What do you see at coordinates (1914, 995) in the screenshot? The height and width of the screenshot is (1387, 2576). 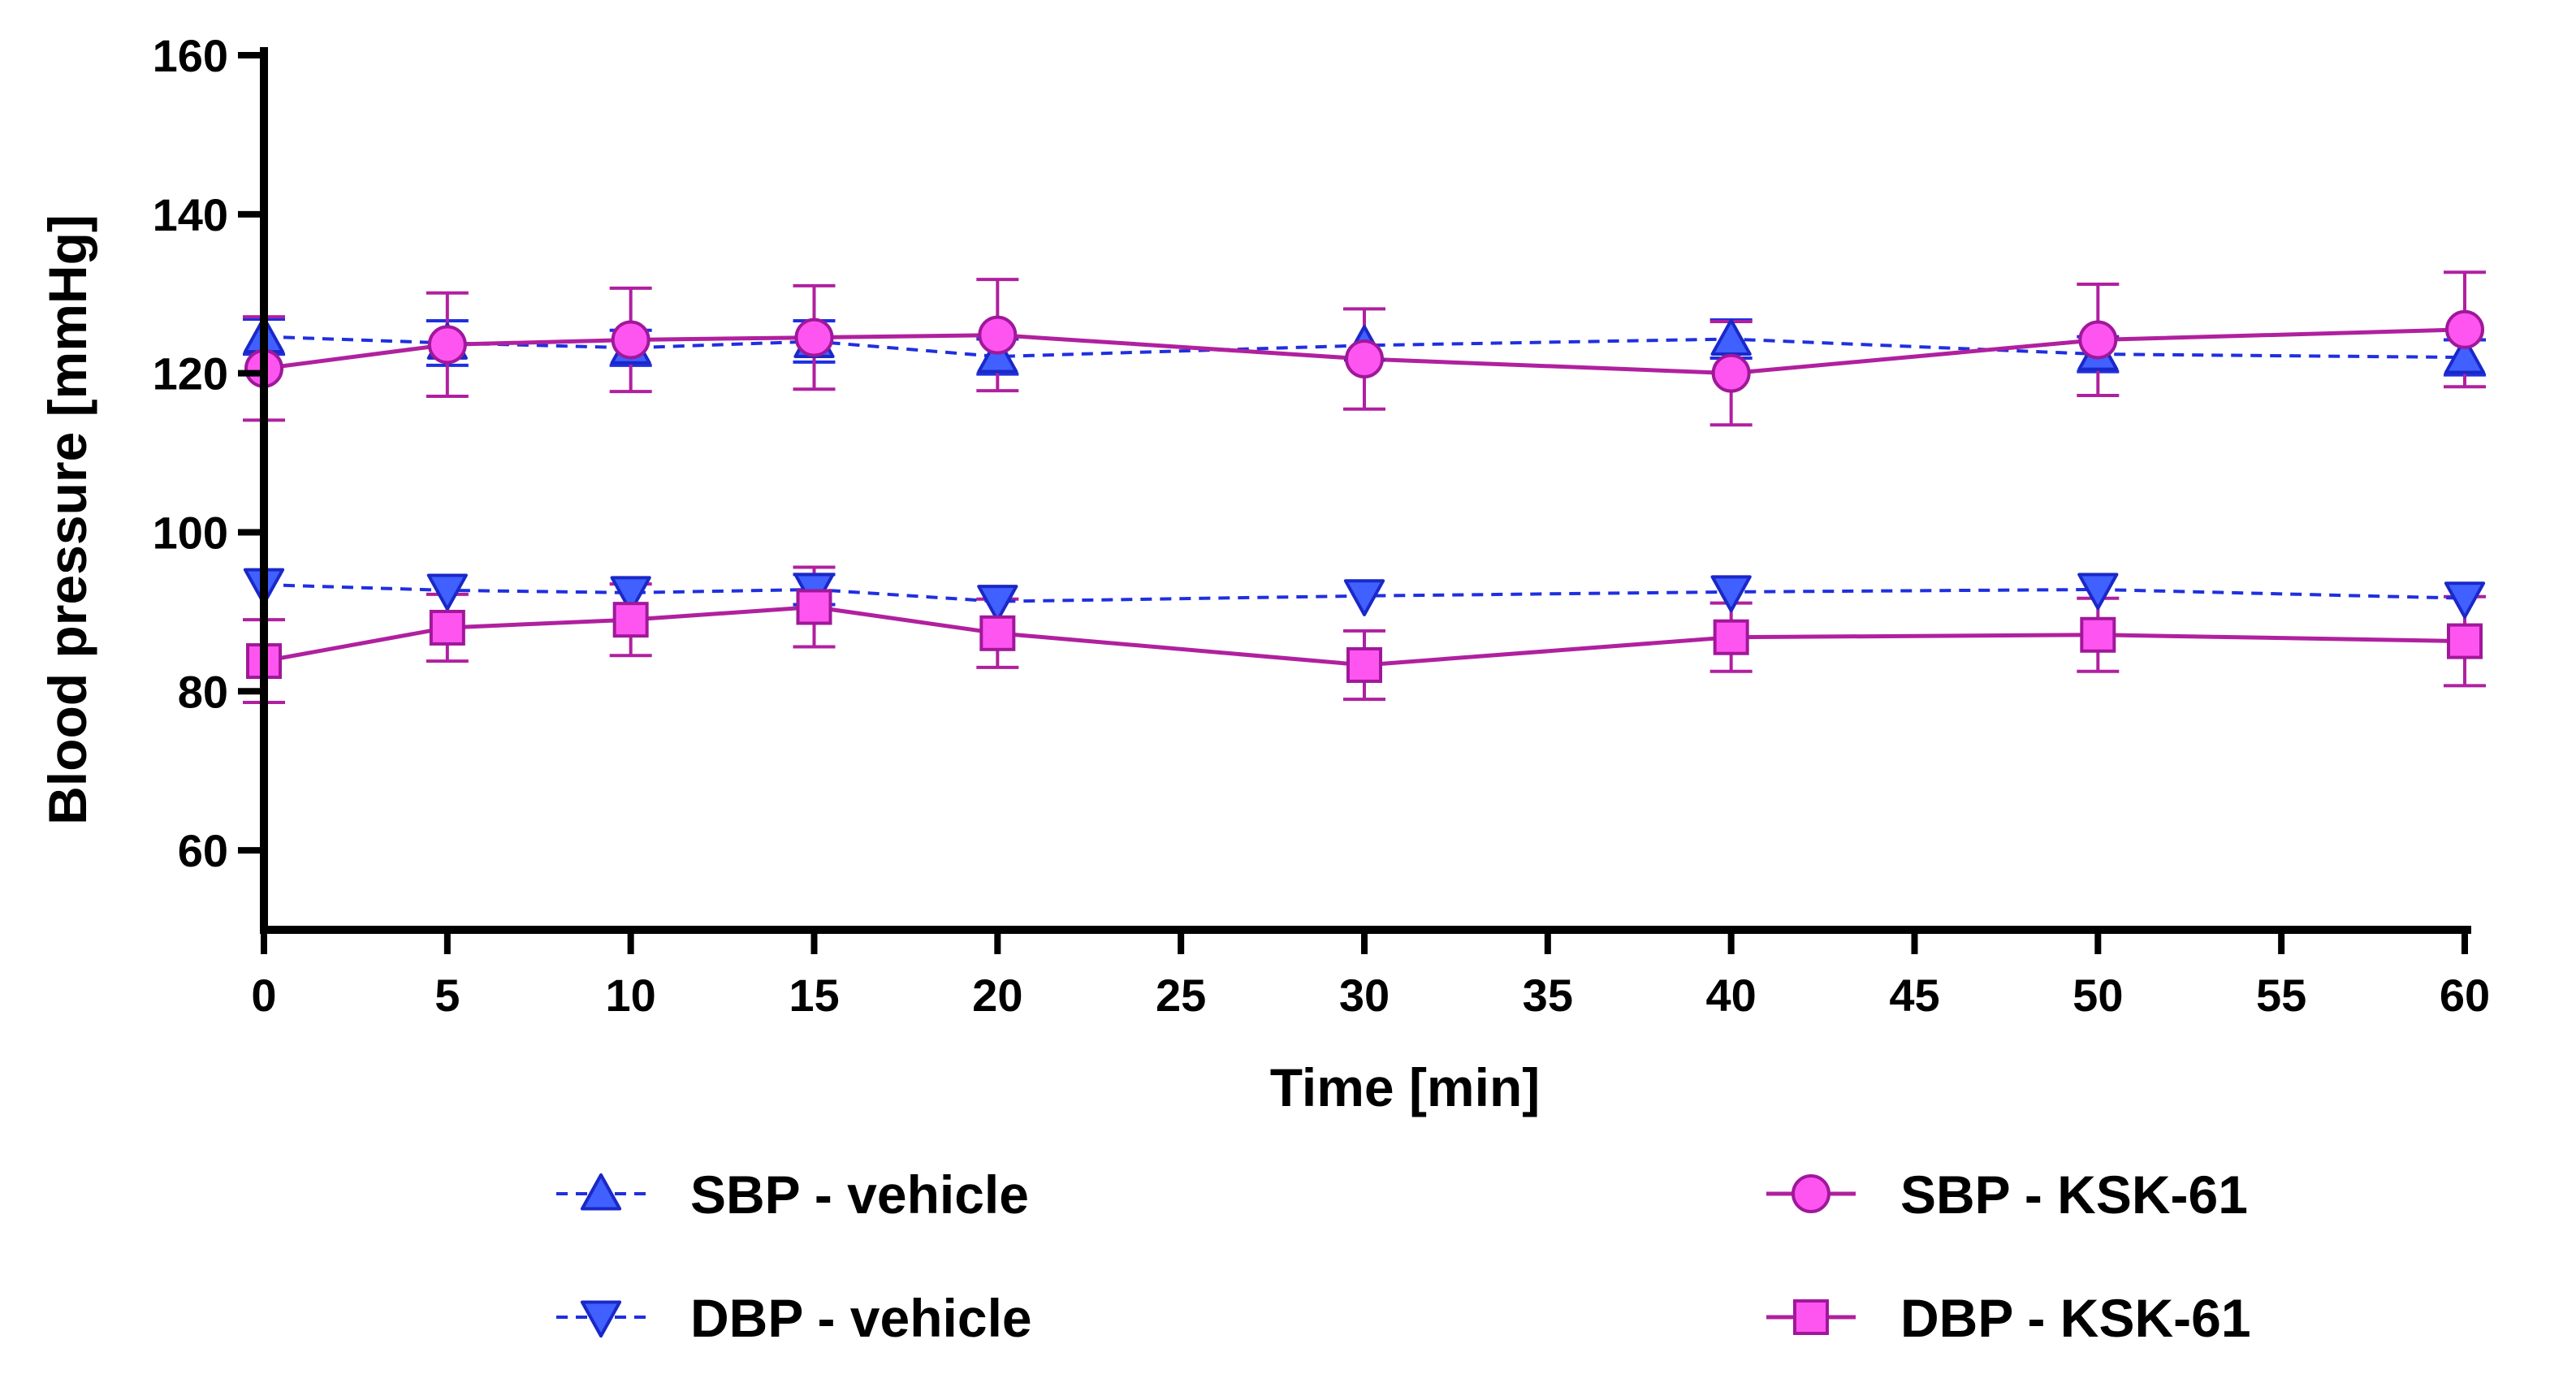 I see `x-tick-label: 45` at bounding box center [1914, 995].